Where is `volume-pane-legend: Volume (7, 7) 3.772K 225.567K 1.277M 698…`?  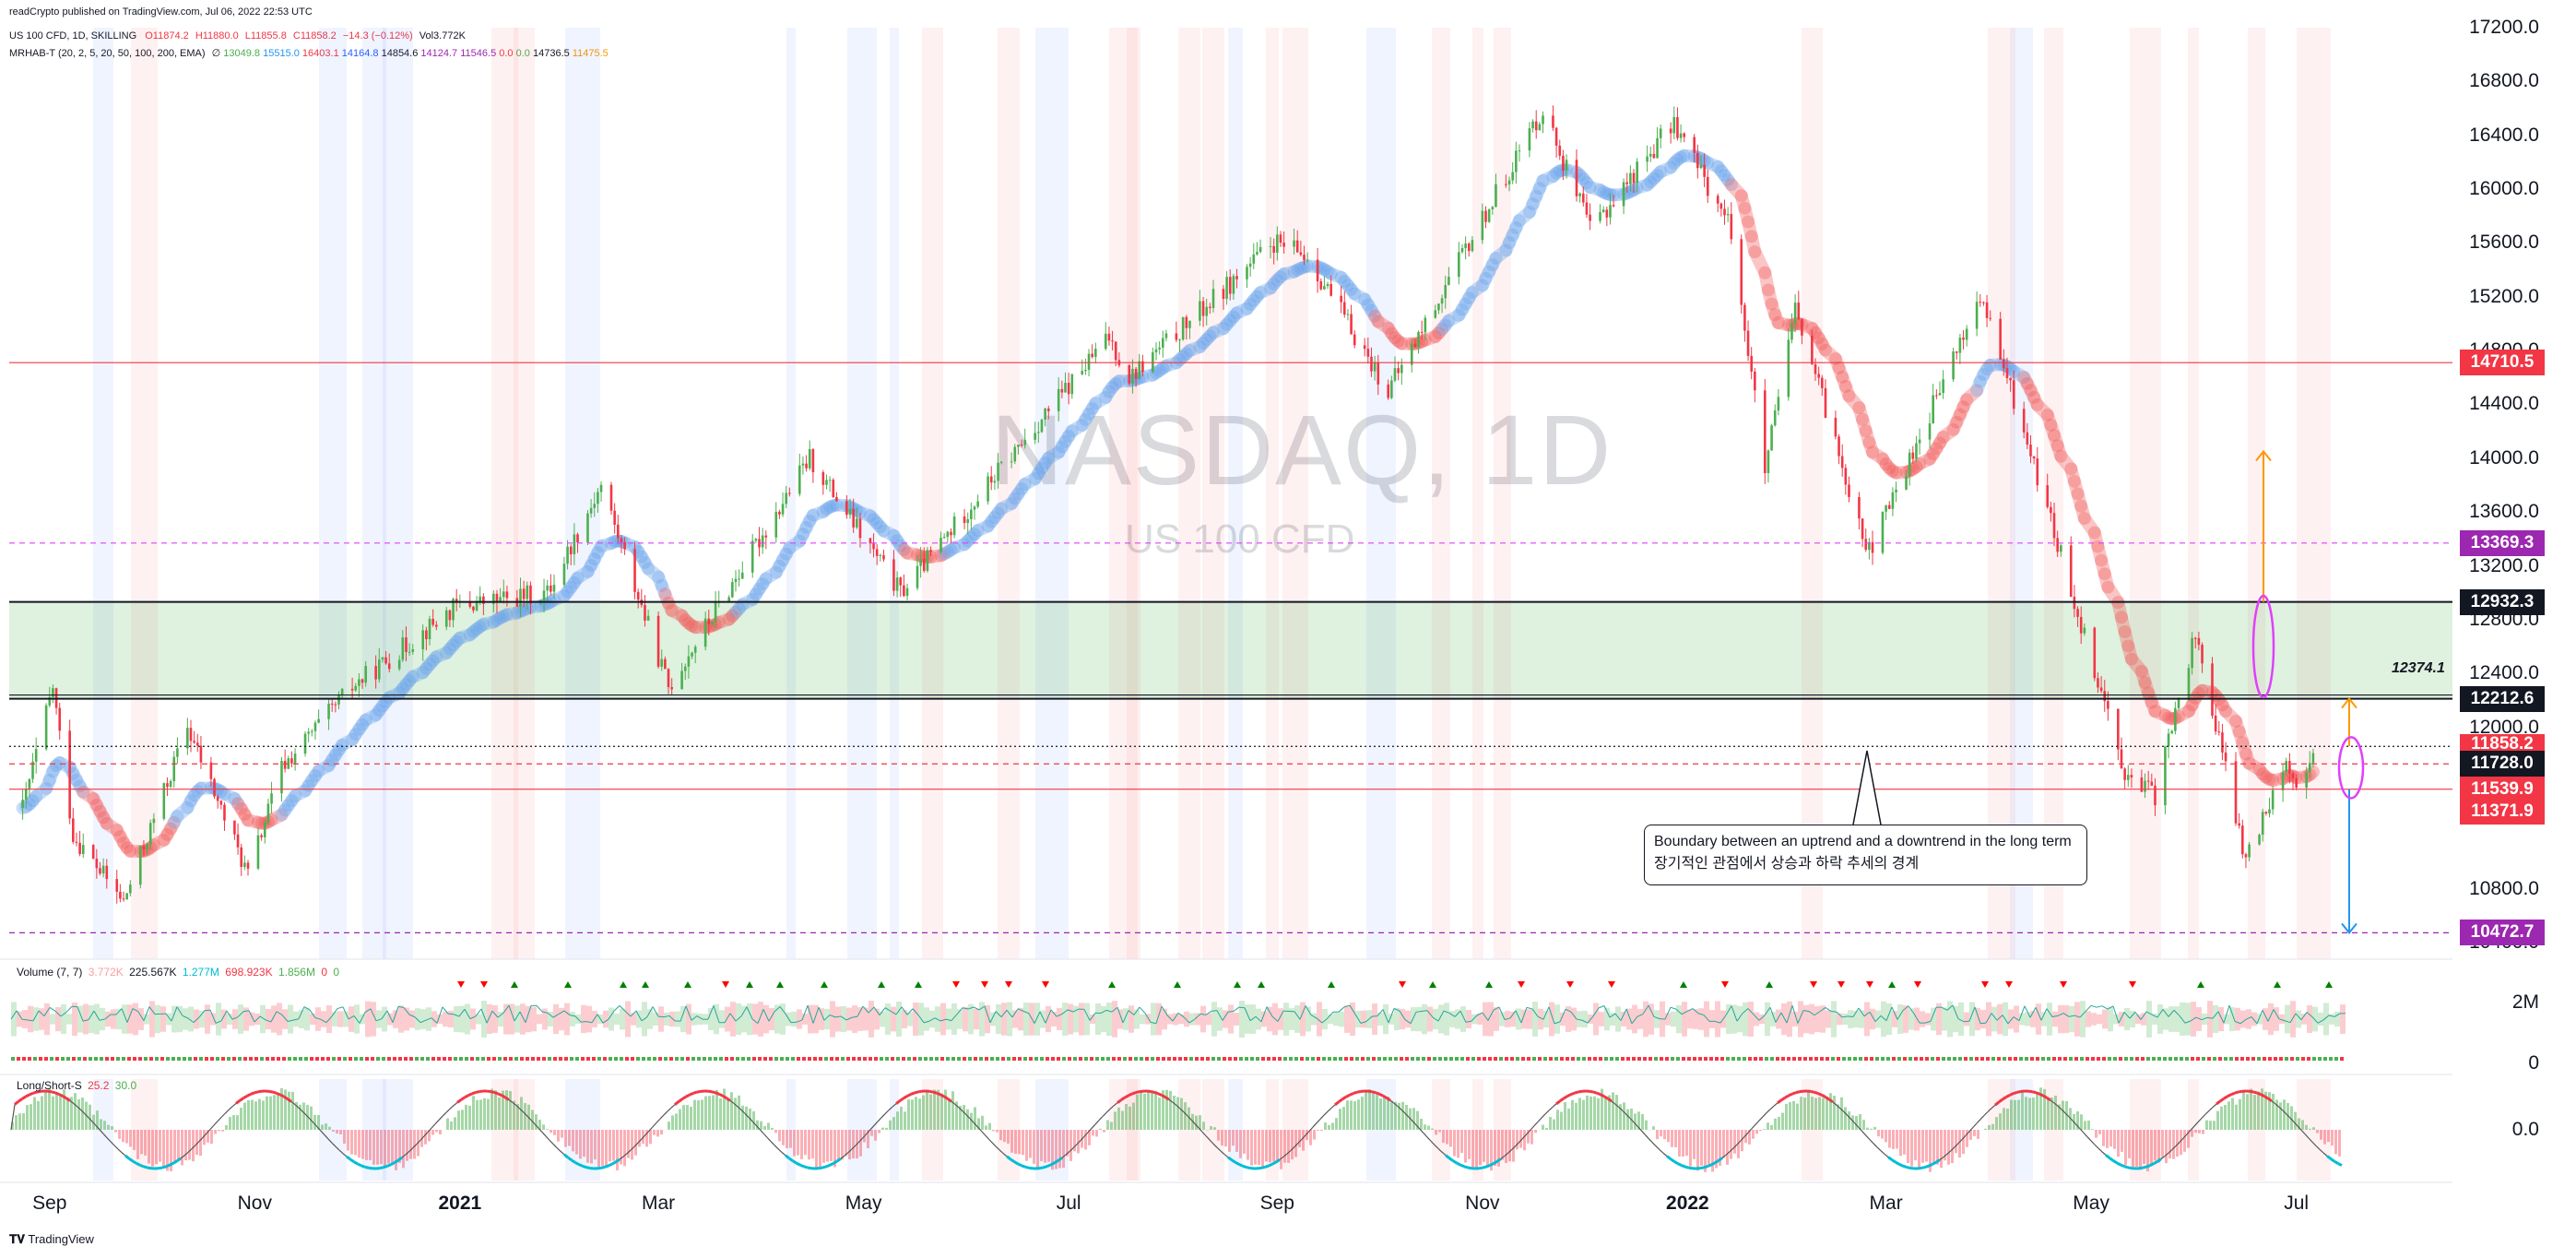
volume-pane-legend: Volume (7, 7) 3.772K 225.567K 1.277M 698… is located at coordinates (178, 972).